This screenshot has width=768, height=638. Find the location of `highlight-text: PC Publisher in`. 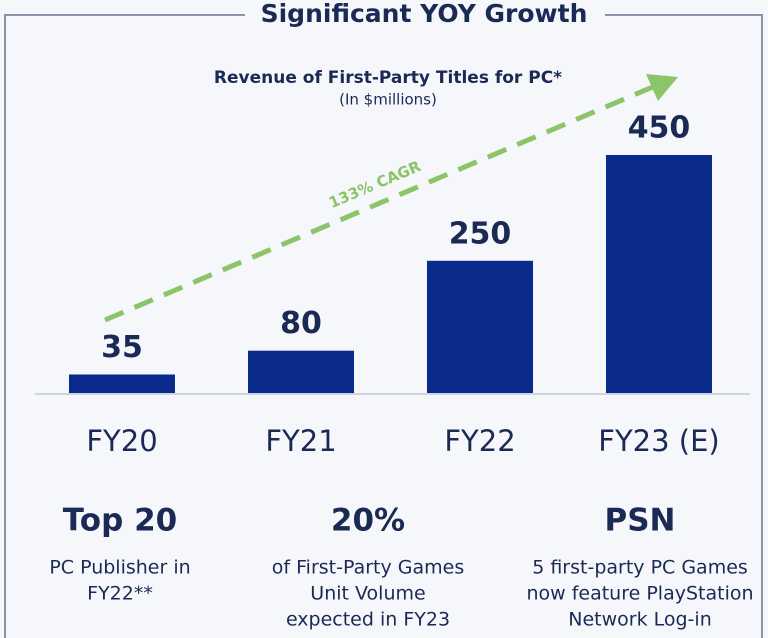

highlight-text: PC Publisher in is located at coordinates (119, 568).